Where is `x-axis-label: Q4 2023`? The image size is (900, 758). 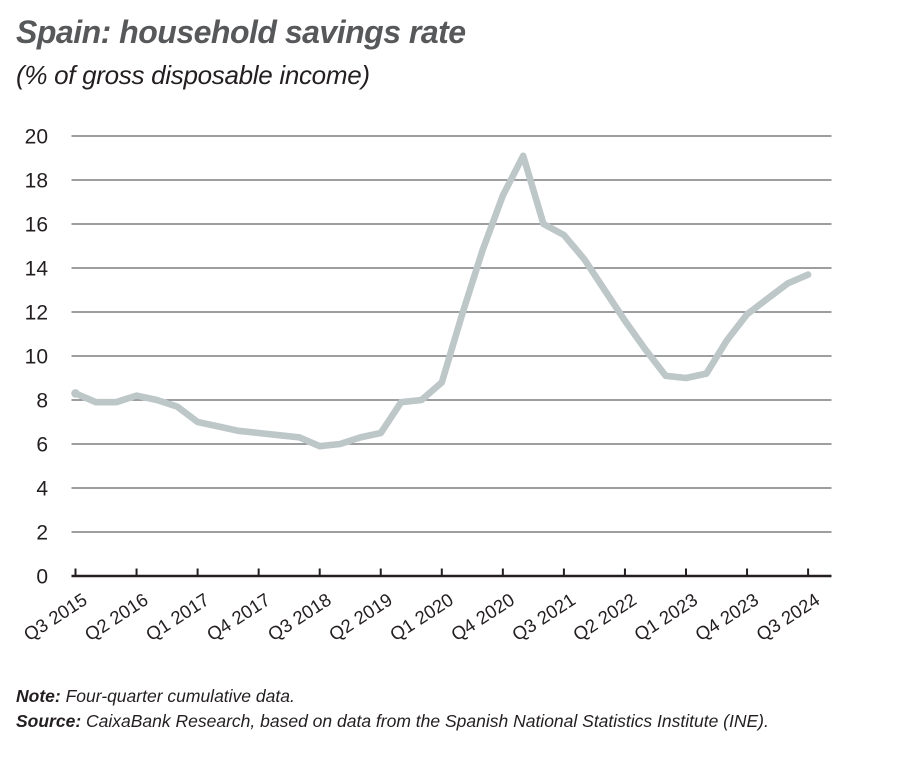 x-axis-label: Q4 2023 is located at coordinates (726, 617).